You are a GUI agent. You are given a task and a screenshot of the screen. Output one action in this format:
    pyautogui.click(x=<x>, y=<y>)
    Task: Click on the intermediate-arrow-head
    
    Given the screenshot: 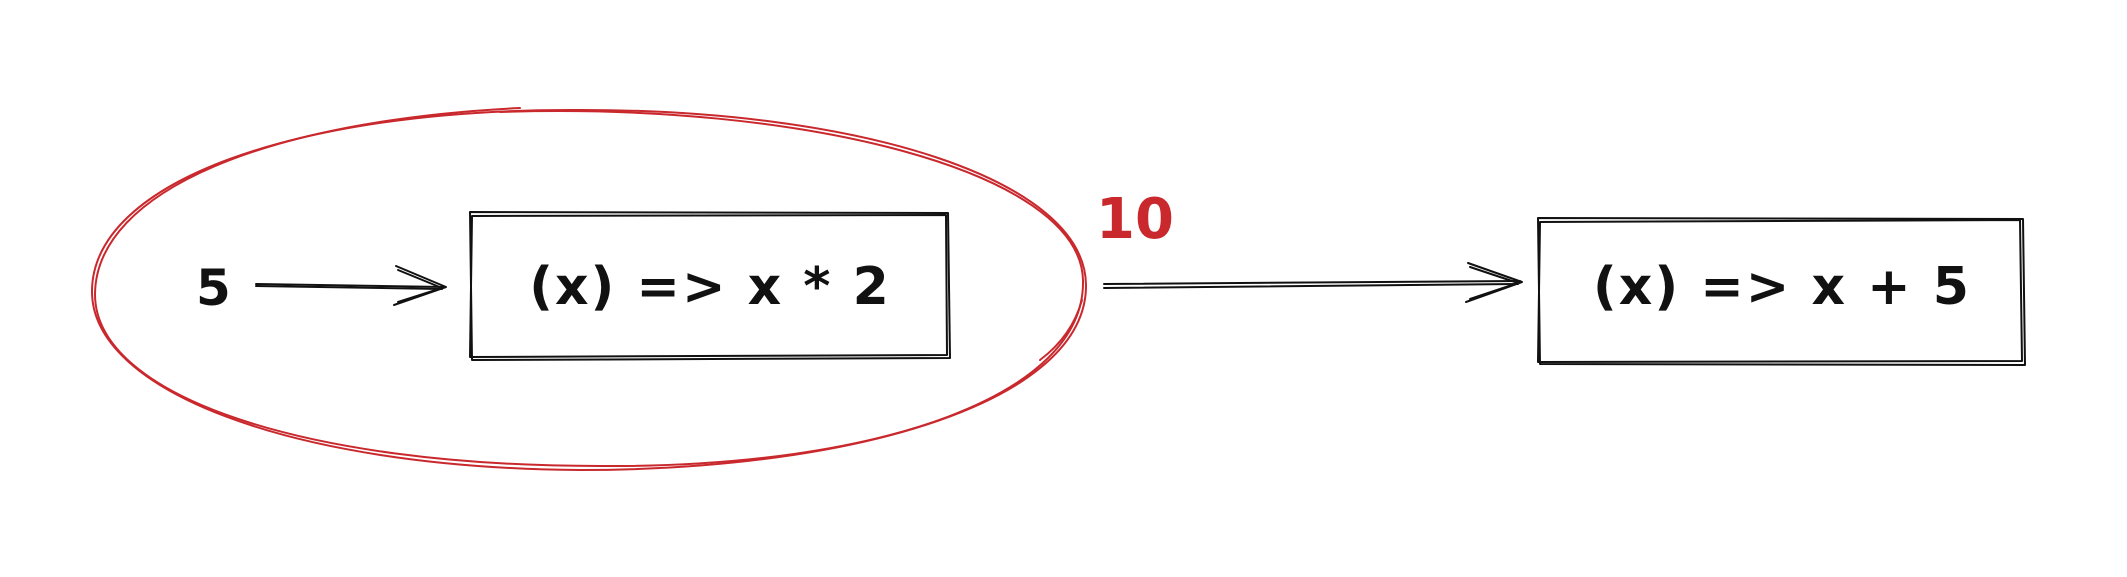 What is the action you would take?
    pyautogui.click(x=1494, y=282)
    